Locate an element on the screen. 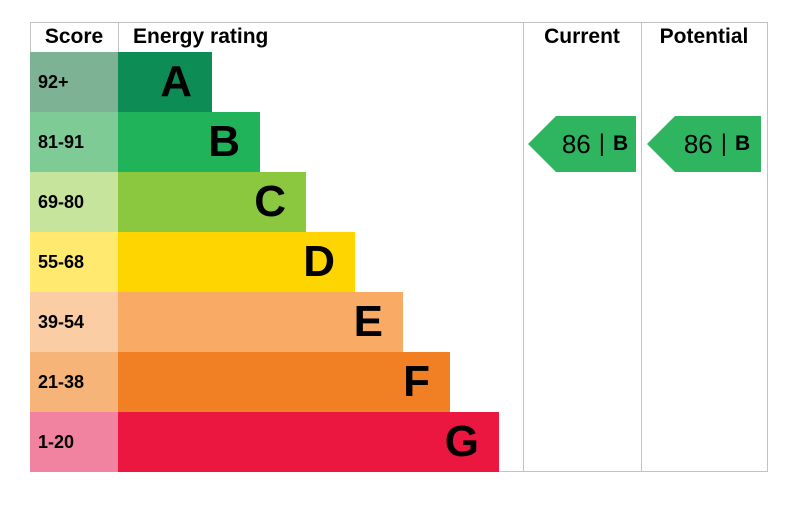 Image resolution: width=800 pixels, height=506 pixels. score-cell-c: 69-80 is located at coordinates (74, 202).